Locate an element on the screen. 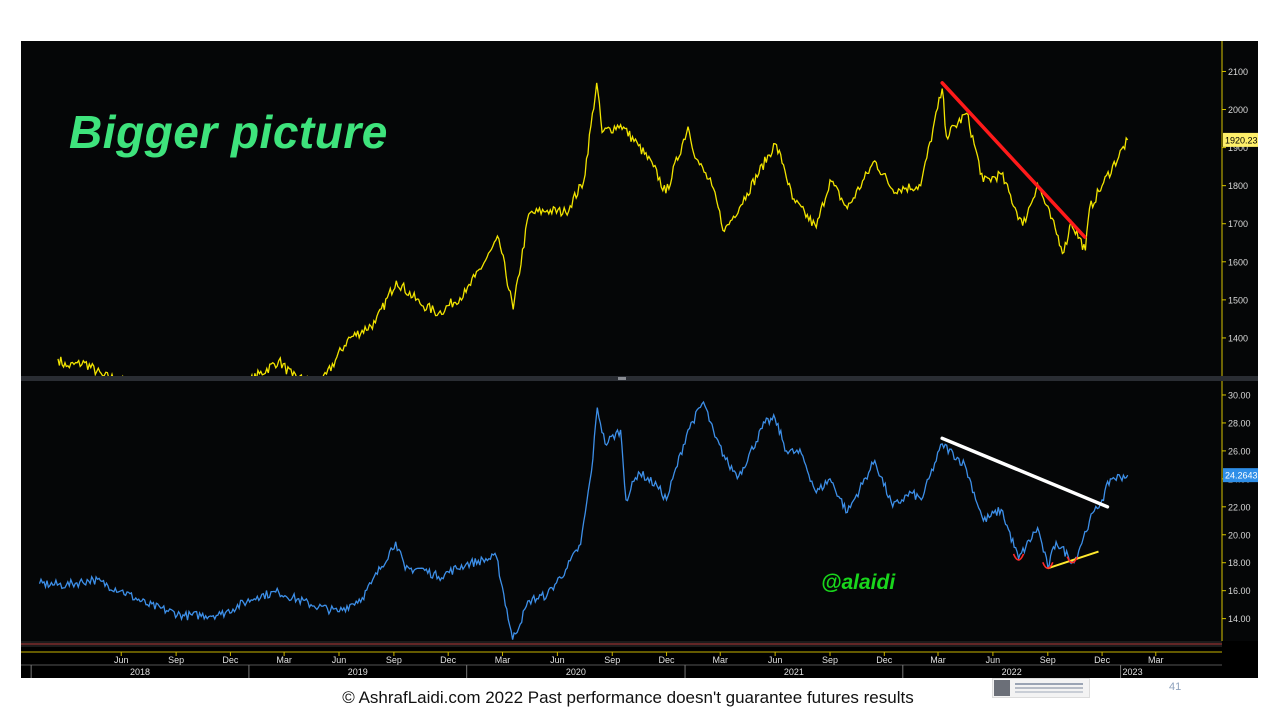  author-watermark: @alaidi is located at coordinates (858, 582).